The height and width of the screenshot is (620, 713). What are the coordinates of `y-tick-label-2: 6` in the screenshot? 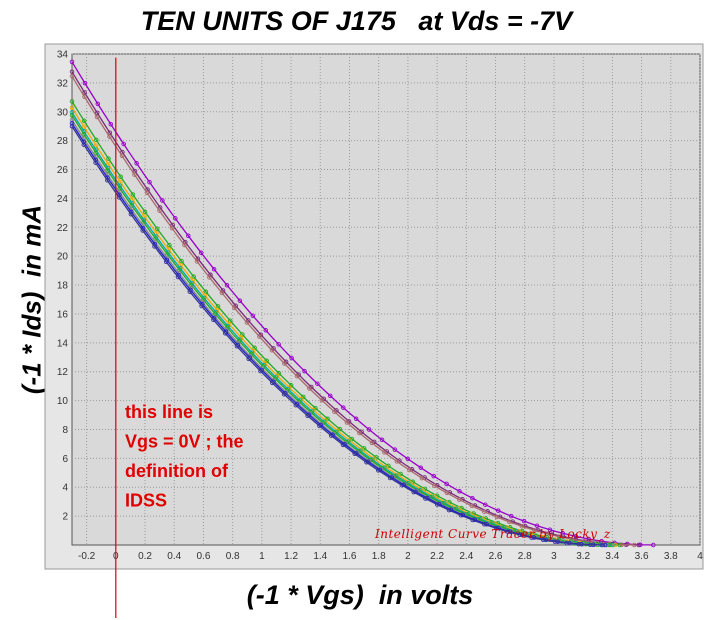 It's located at (65, 459).